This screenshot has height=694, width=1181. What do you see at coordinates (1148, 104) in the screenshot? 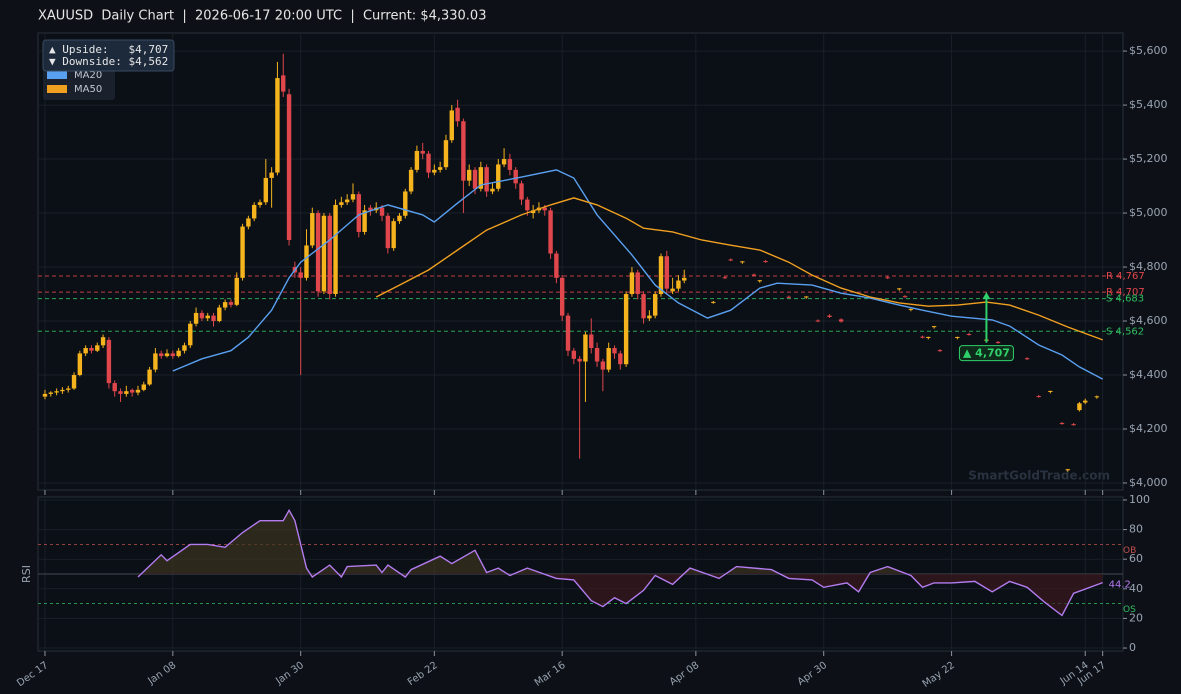
I see `y-tick-label: $5,400` at bounding box center [1148, 104].